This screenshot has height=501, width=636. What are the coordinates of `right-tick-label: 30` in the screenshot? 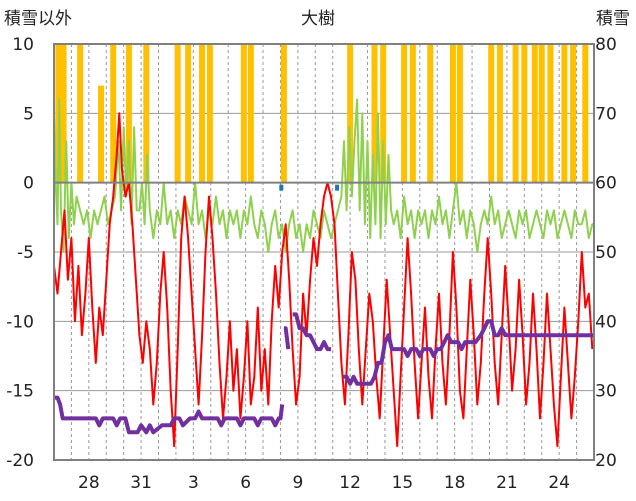 It's located at (606, 392).